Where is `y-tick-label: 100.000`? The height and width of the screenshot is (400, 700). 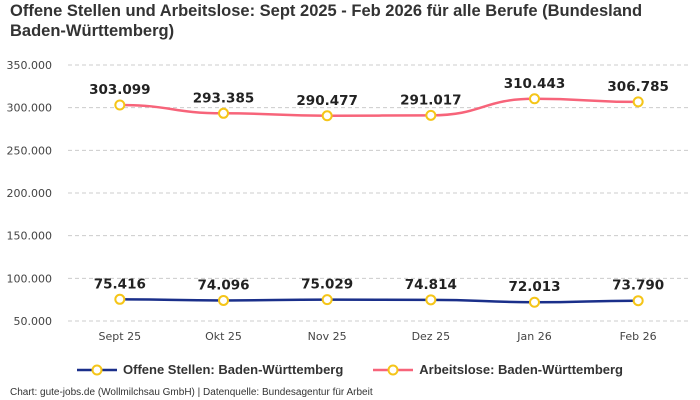
y-tick-label: 100.000 is located at coordinates (30, 278).